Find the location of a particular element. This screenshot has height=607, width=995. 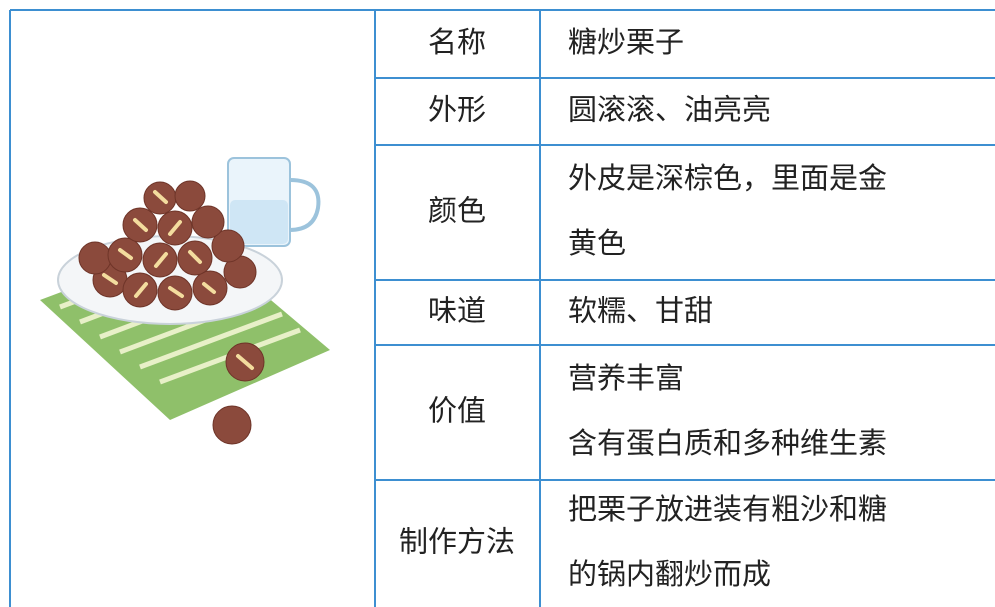

row-value: 把栗子放进装有粗沙和糖 is located at coordinates (727, 509).